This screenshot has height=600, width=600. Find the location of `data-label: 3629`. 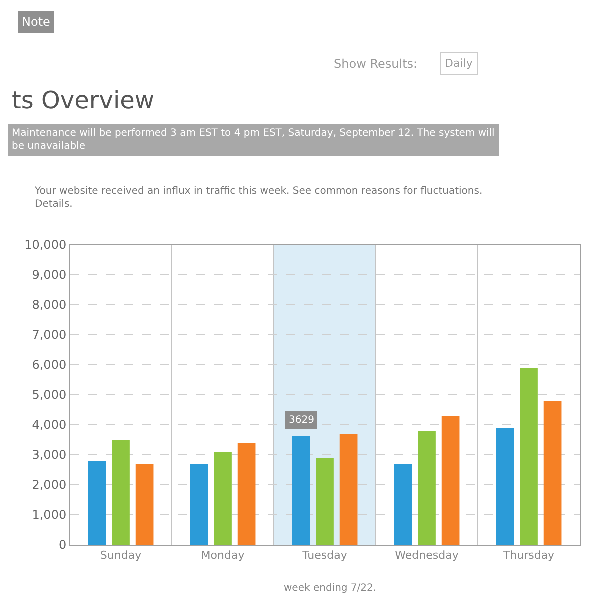

data-label: 3629 is located at coordinates (301, 420).